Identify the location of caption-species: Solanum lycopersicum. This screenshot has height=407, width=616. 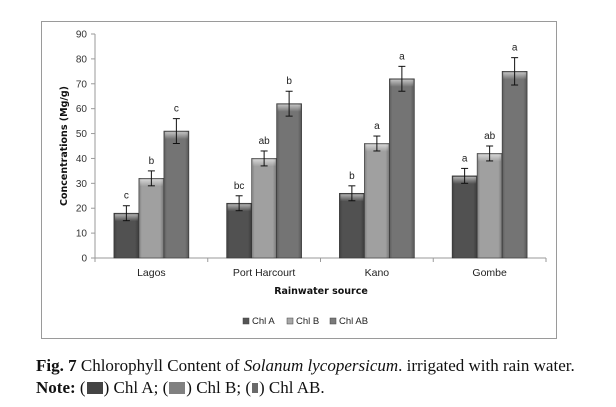
(321, 365).